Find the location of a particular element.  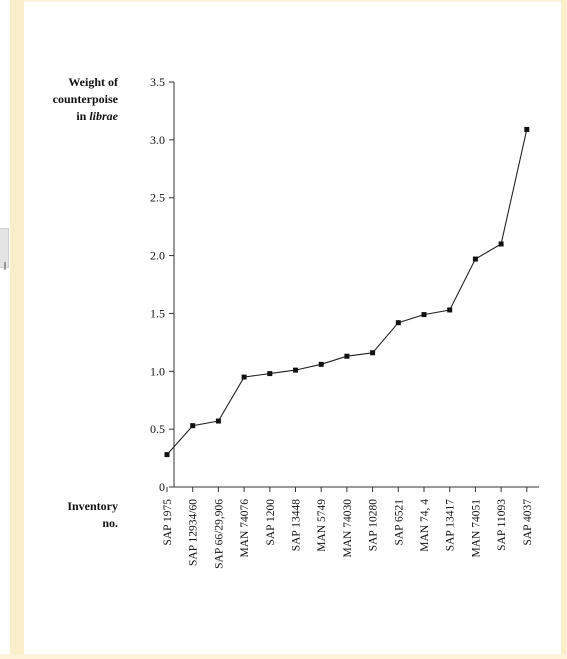

x-tick-label: SAP 66/29,906 is located at coordinates (219, 534).